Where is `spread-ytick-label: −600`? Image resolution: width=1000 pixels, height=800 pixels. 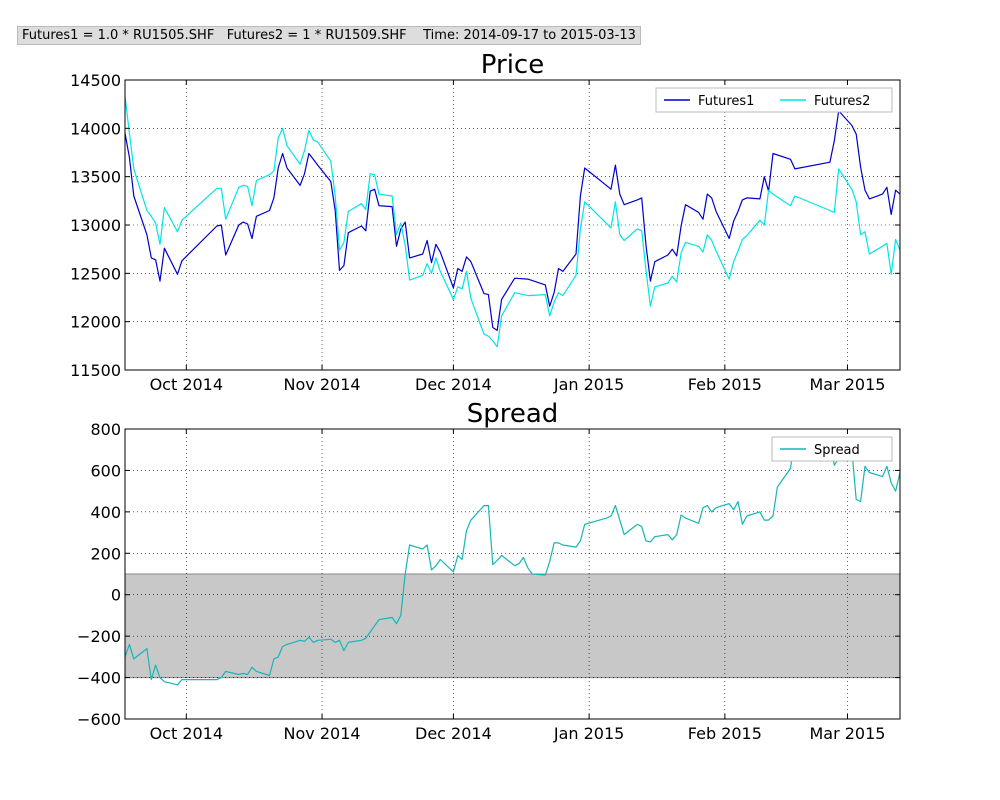 spread-ytick-label: −600 is located at coordinates (99, 719).